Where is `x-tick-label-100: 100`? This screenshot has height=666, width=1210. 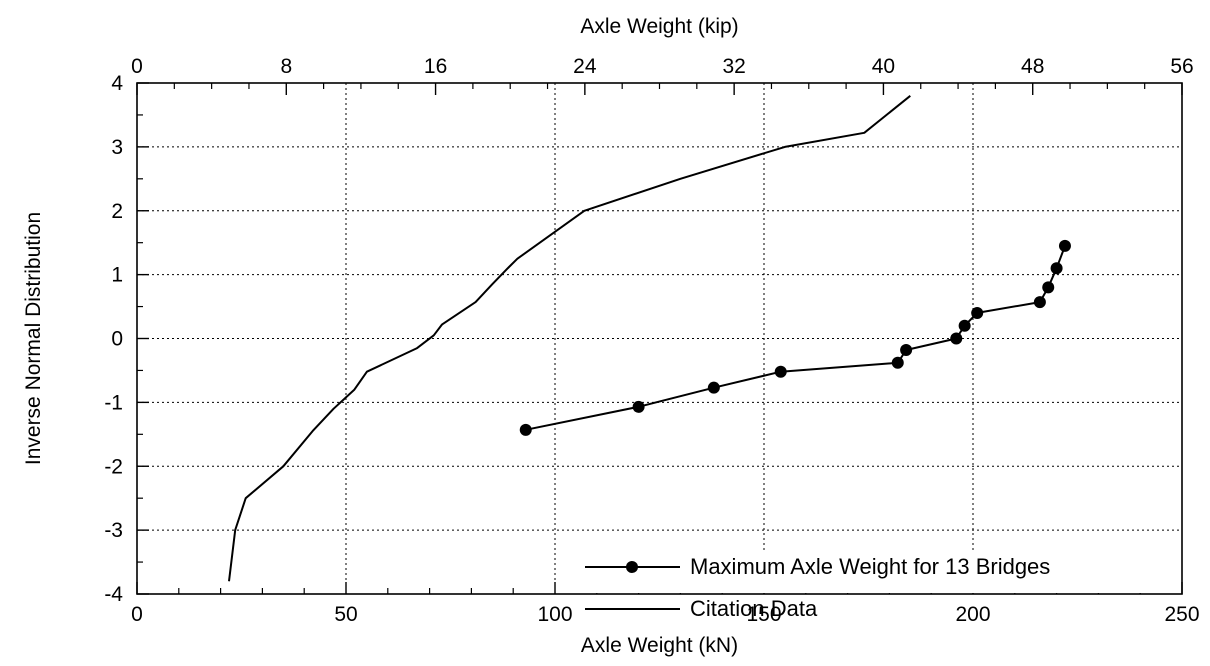
x-tick-label-100: 100 is located at coordinates (554, 614).